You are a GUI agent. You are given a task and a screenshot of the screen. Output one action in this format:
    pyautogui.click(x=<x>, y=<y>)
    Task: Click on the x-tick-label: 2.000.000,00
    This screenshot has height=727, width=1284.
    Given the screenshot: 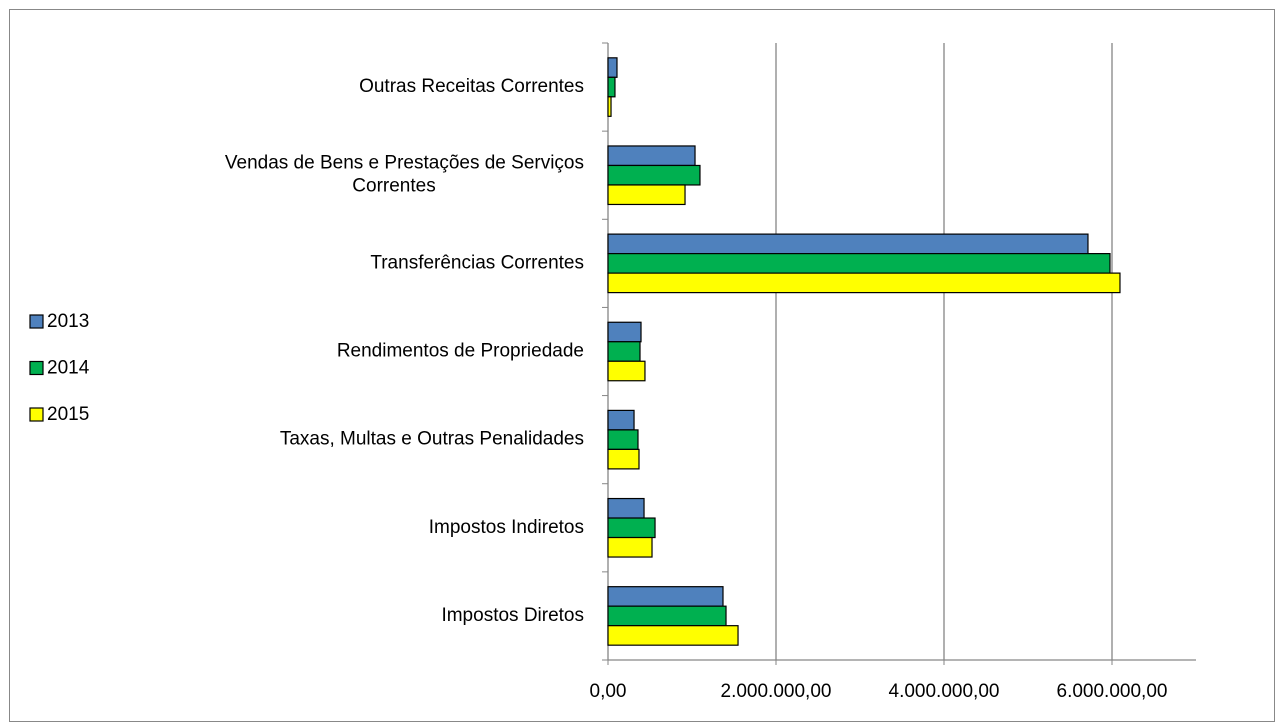 What is the action you would take?
    pyautogui.click(x=776, y=691)
    